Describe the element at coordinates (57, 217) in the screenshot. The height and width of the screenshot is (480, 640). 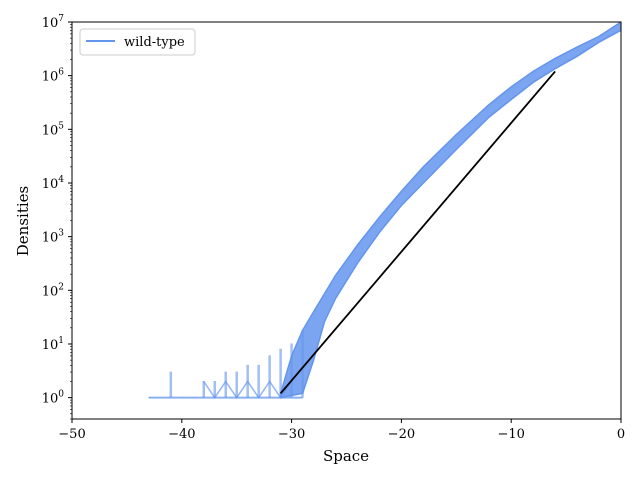
I see `y-axis: 100 101 102 103 104 105 106 107` at that location.